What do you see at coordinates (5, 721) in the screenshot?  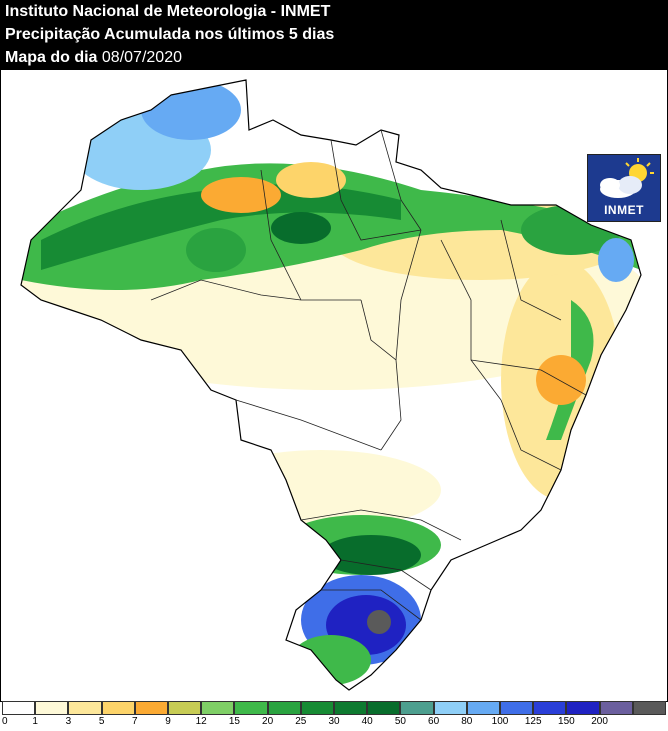 I see `legend-label: 0` at bounding box center [5, 721].